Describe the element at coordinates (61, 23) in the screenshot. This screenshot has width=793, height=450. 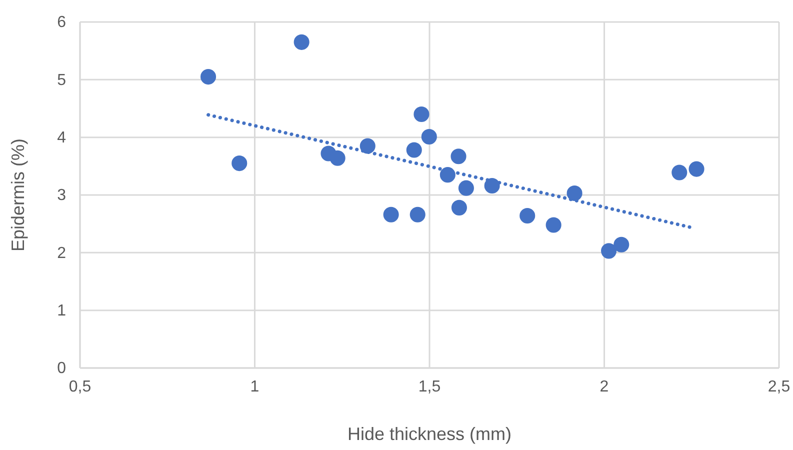
I see `y-tick-label: 6` at that location.